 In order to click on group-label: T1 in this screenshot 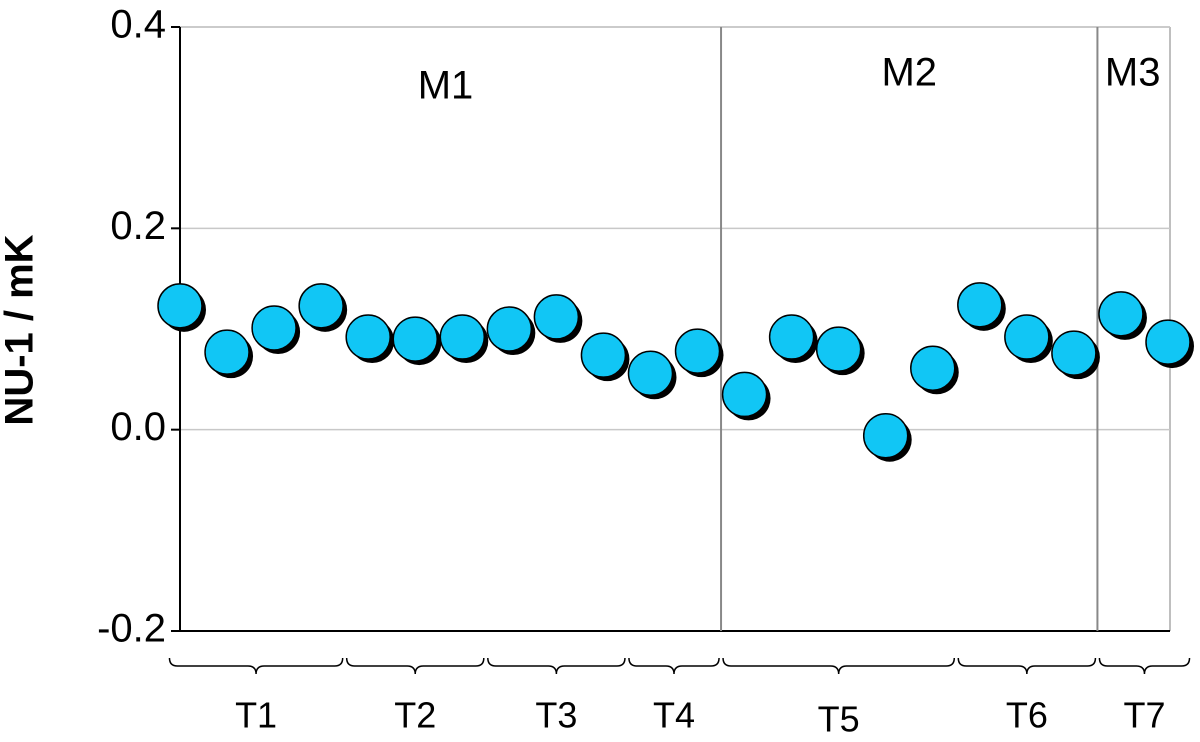, I will do `click(256, 715)`.